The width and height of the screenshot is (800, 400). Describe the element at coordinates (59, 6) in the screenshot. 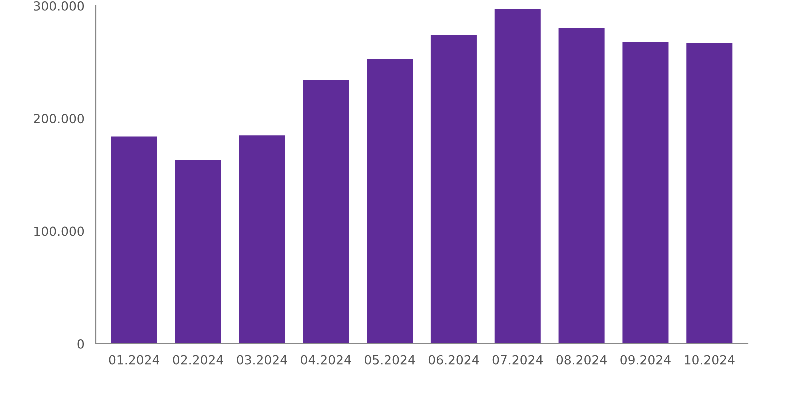

I see `y-tick-label: 300.000` at that location.